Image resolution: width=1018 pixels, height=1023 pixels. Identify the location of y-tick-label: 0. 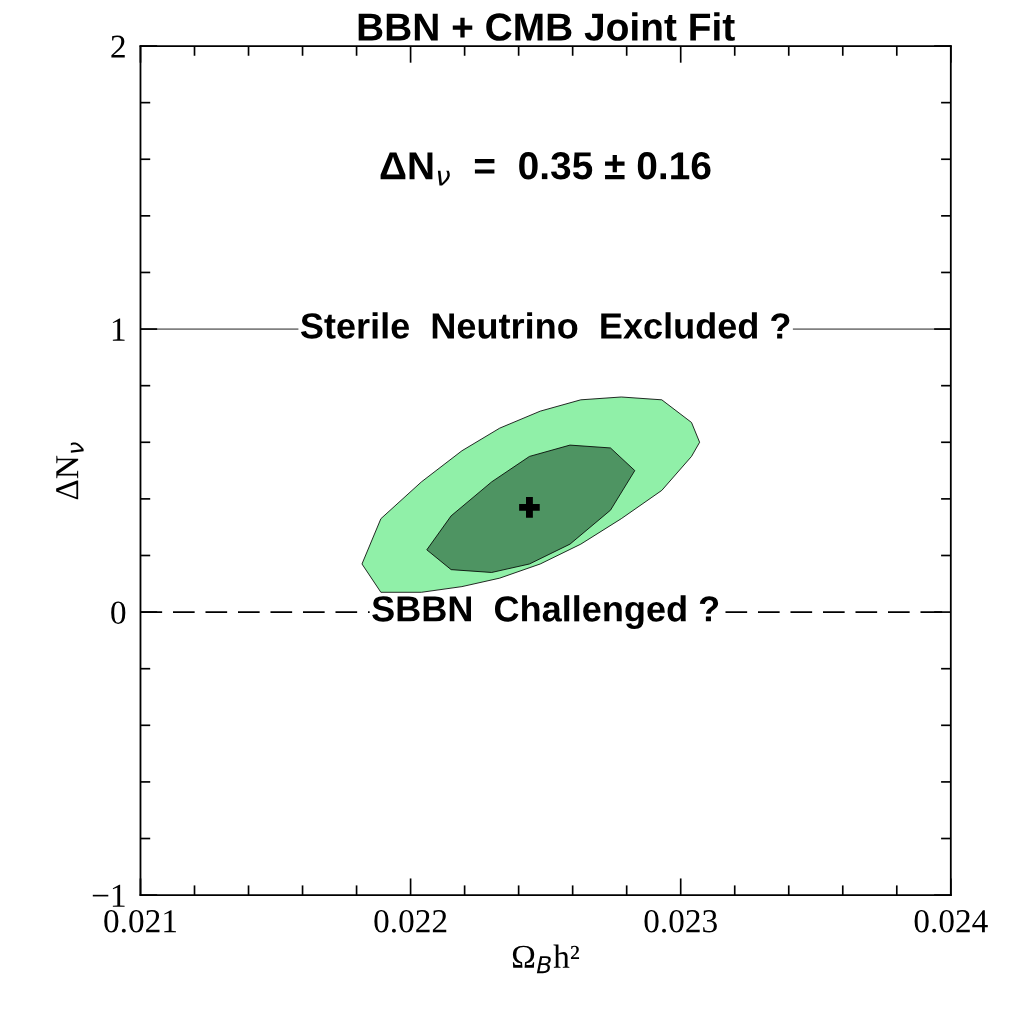
(118, 612).